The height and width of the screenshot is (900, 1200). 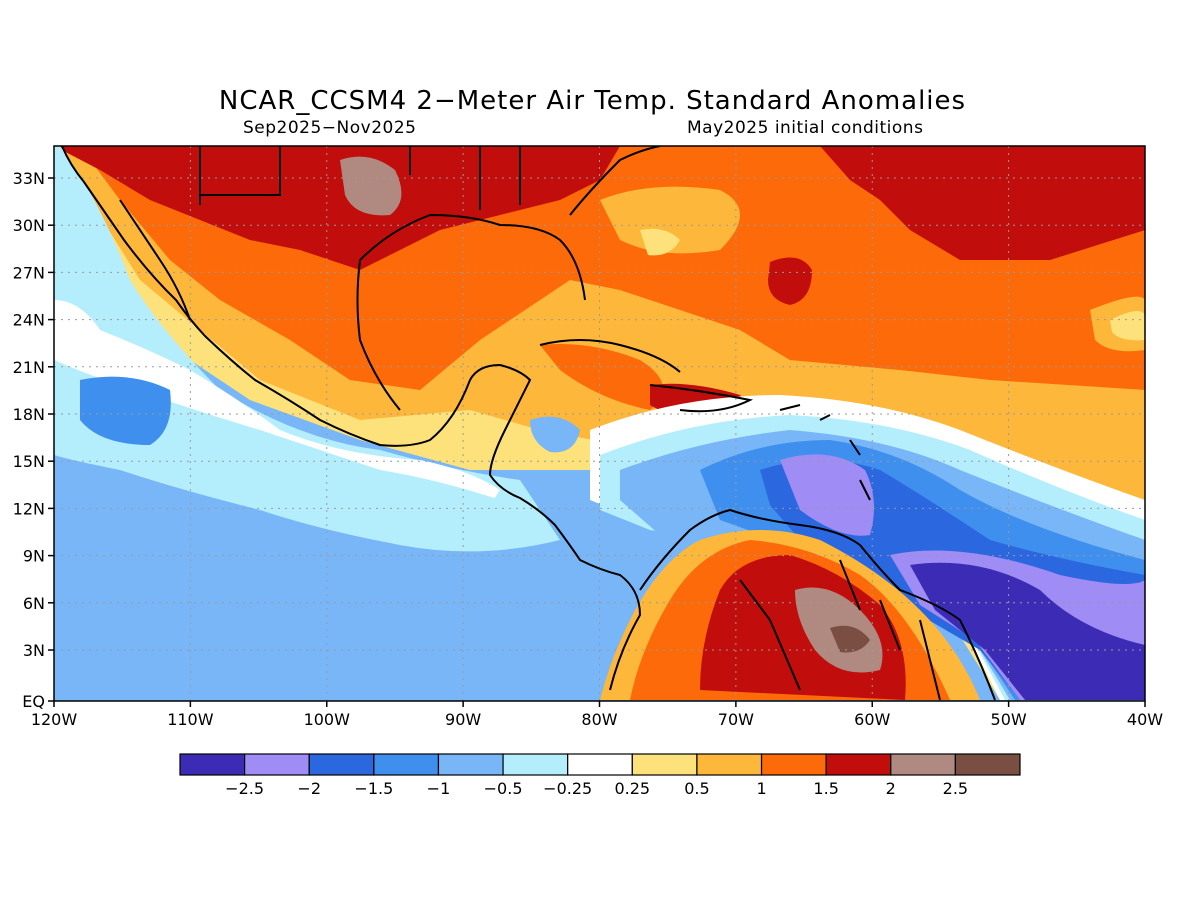 I want to click on longitude-axis: 120W 110W 100W 90W 80W 70W 60W 50W 40W, so click(x=597, y=715).